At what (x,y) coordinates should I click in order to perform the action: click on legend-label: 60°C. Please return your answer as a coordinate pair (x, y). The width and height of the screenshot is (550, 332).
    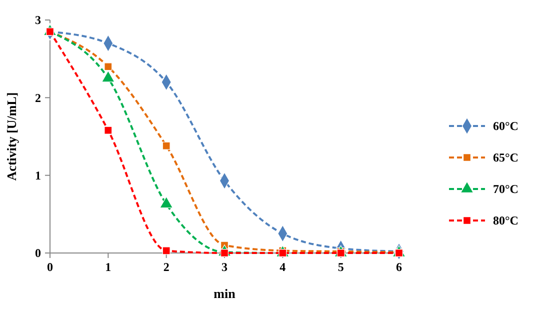
    Looking at the image, I should click on (505, 126).